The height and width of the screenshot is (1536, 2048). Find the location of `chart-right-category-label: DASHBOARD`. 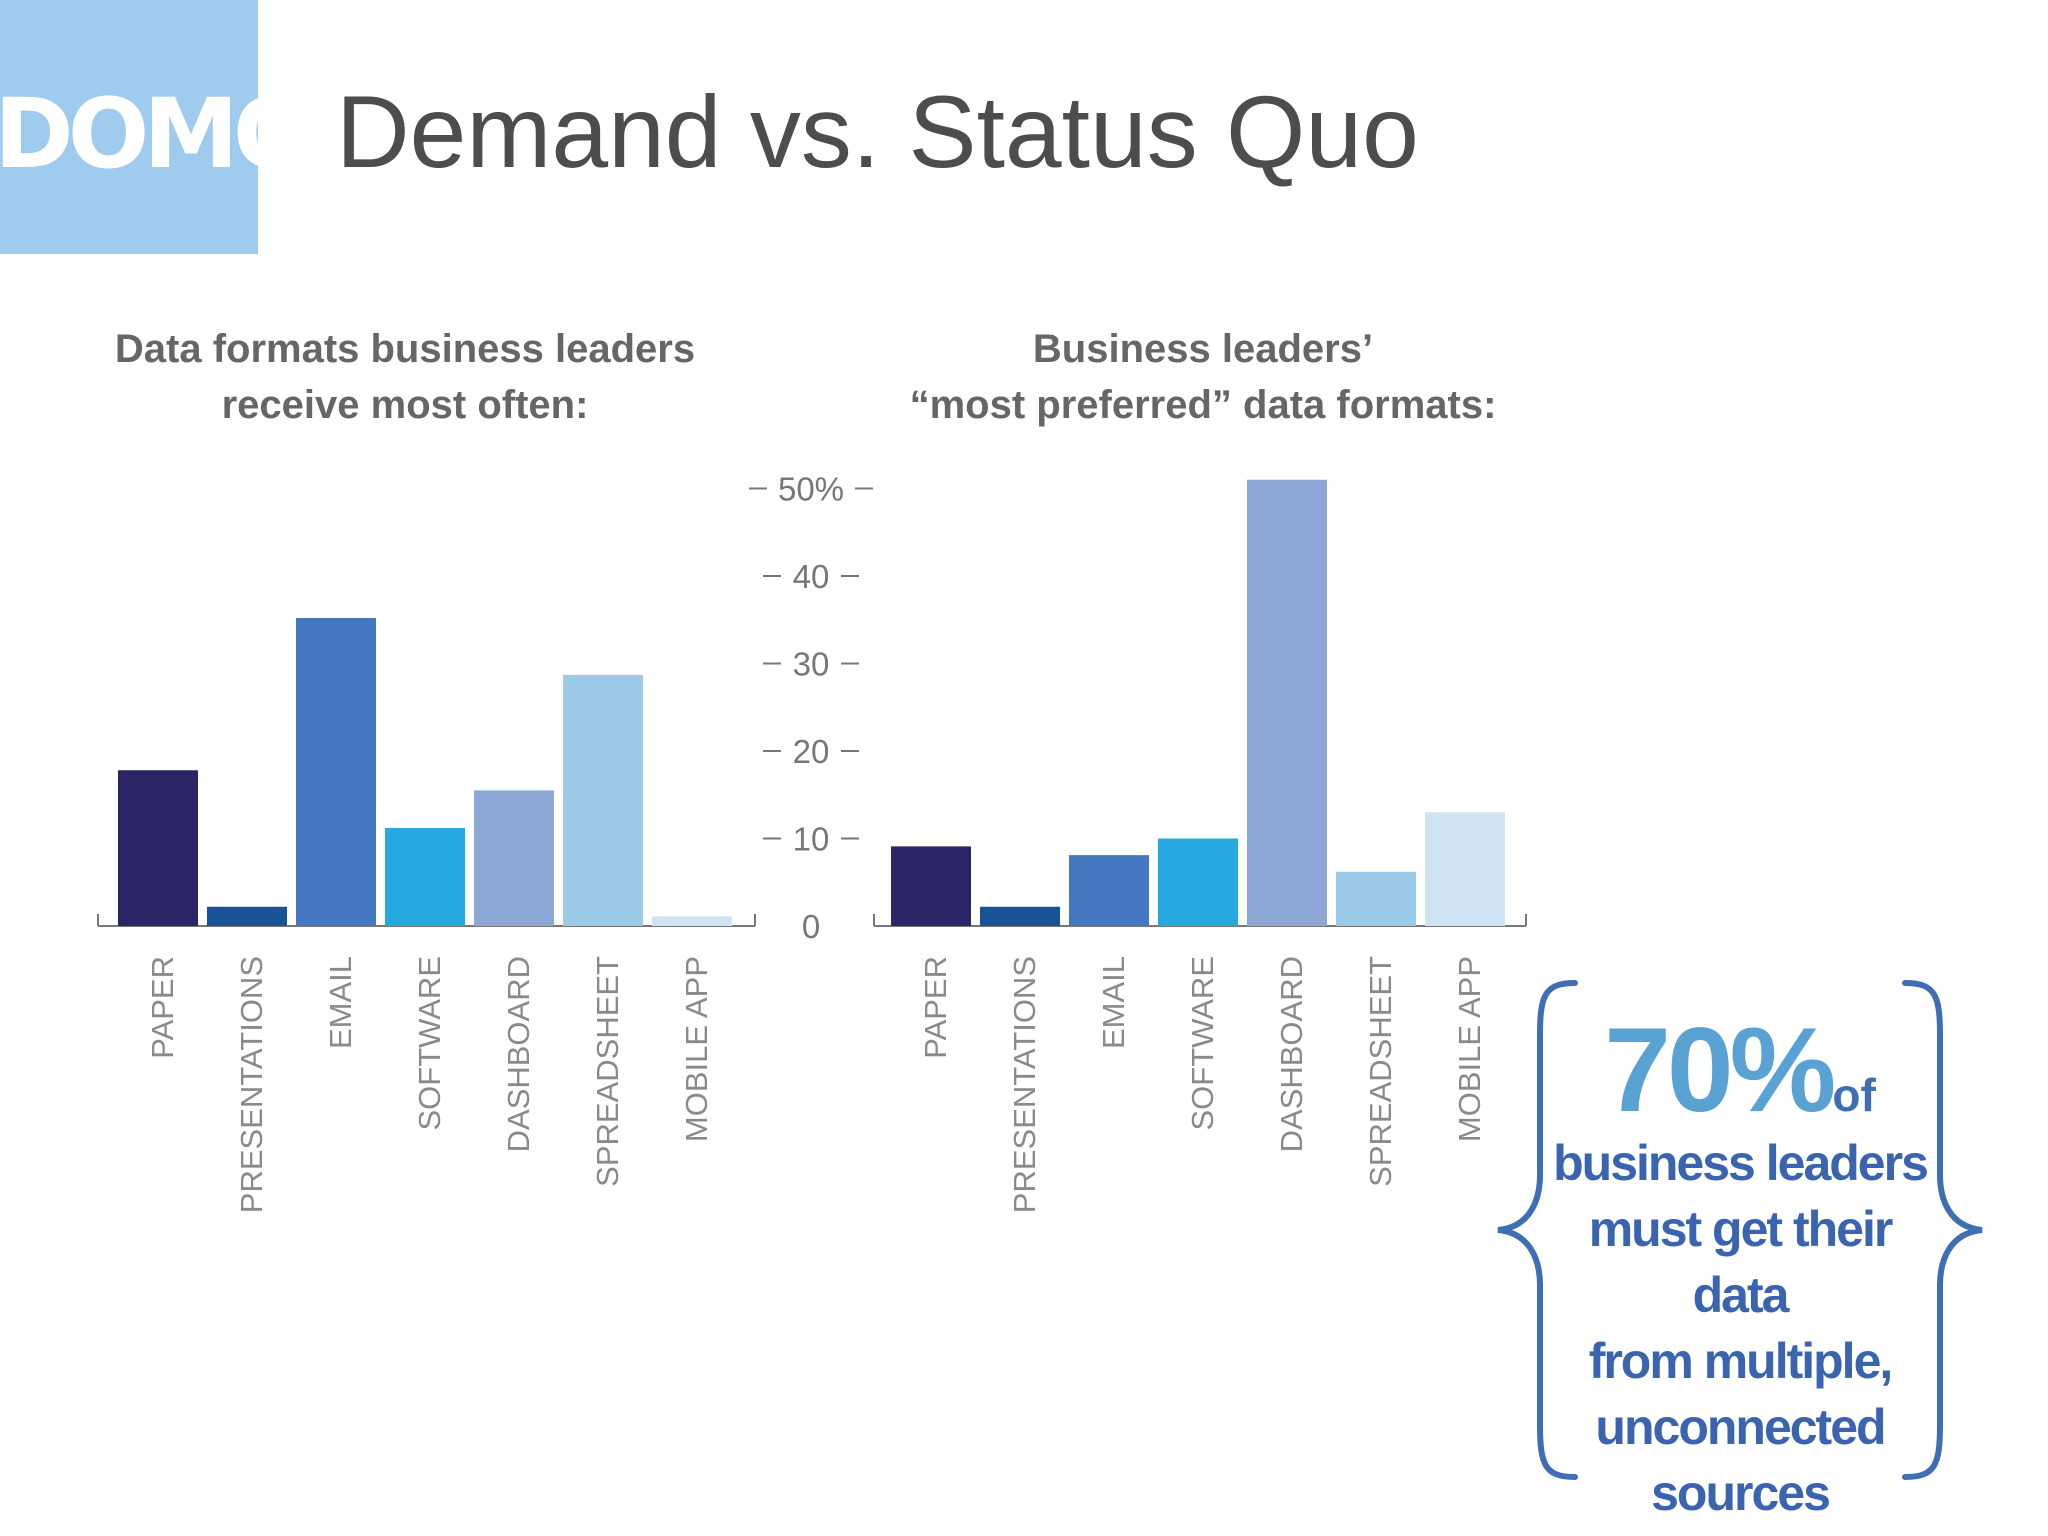

chart-right-category-label: DASHBOARD is located at coordinates (1291, 1054).